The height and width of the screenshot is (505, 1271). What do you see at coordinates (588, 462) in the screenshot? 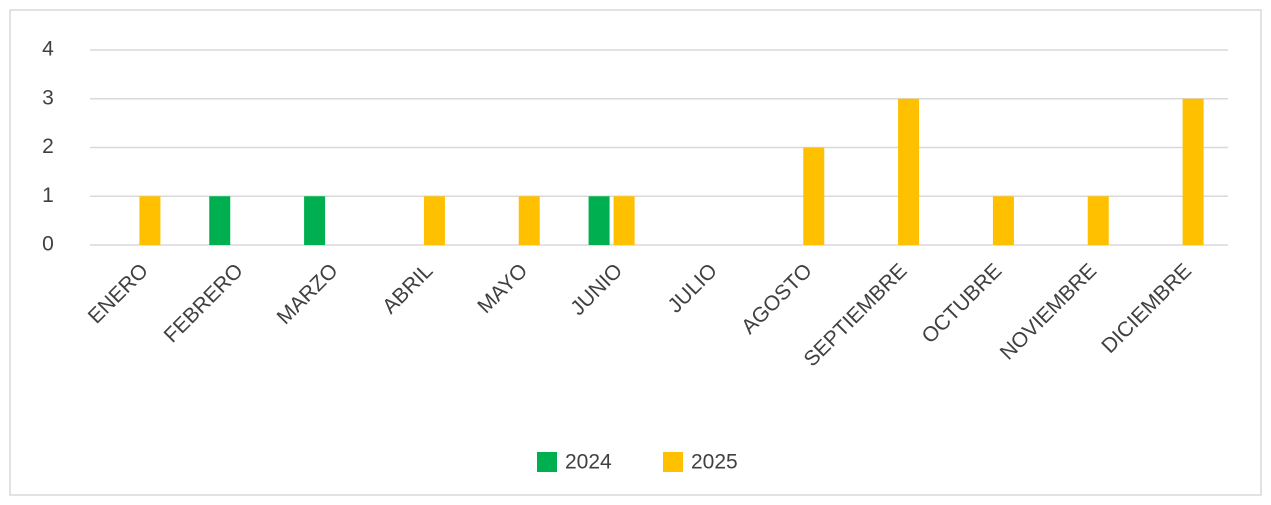
I see `legend-label: 2024` at bounding box center [588, 462].